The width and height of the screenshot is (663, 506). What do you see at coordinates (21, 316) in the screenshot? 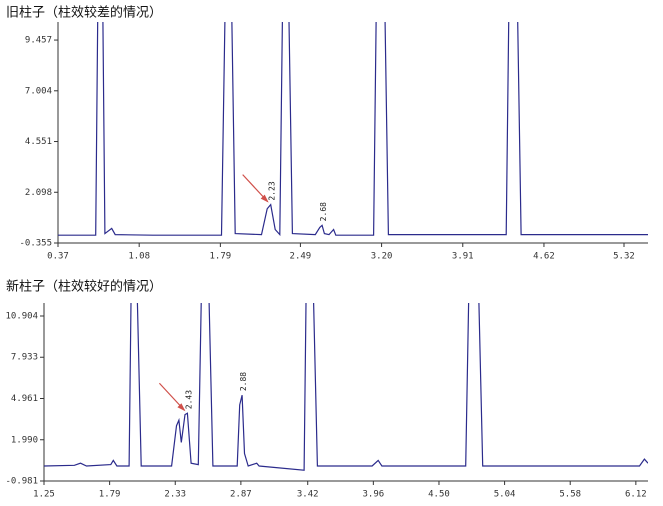
I see `y-tick-label: 10.904` at bounding box center [21, 316].